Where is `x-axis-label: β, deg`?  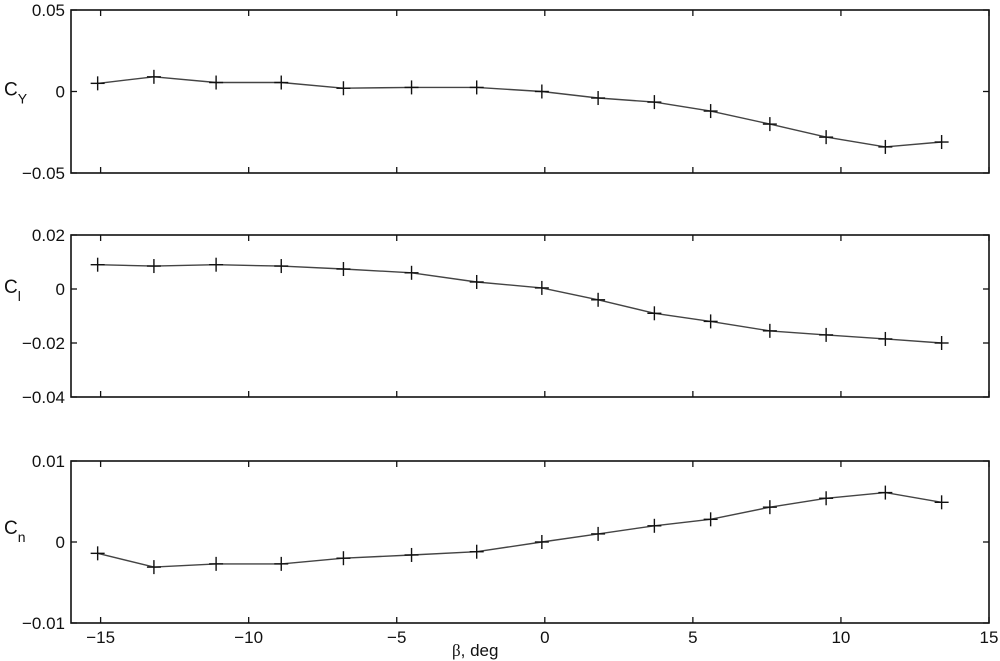
x-axis-label: β, deg is located at coordinates (475, 650).